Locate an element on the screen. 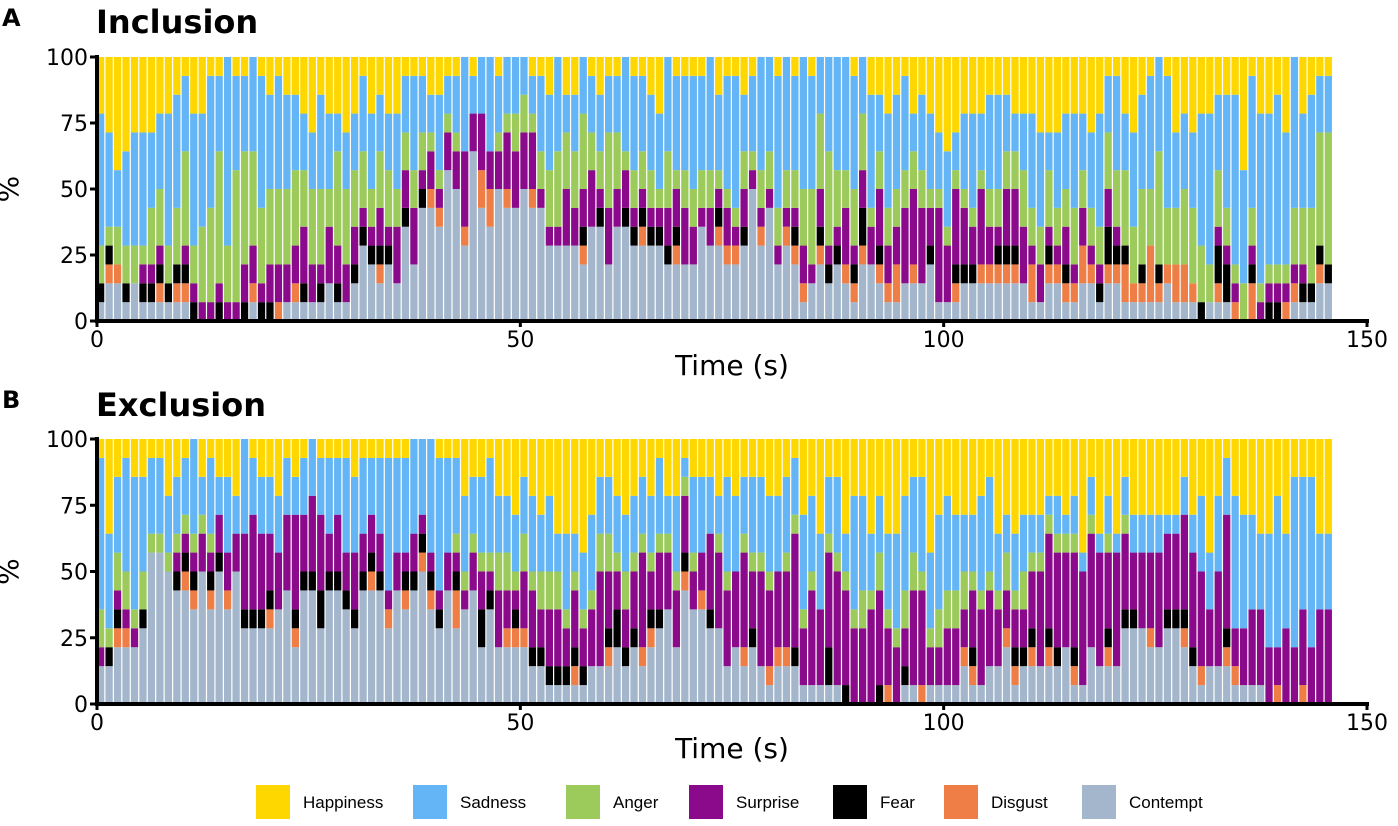 This screenshot has width=1398, height=826. legend-item-contempt: Contempt is located at coordinates (1142, 802).